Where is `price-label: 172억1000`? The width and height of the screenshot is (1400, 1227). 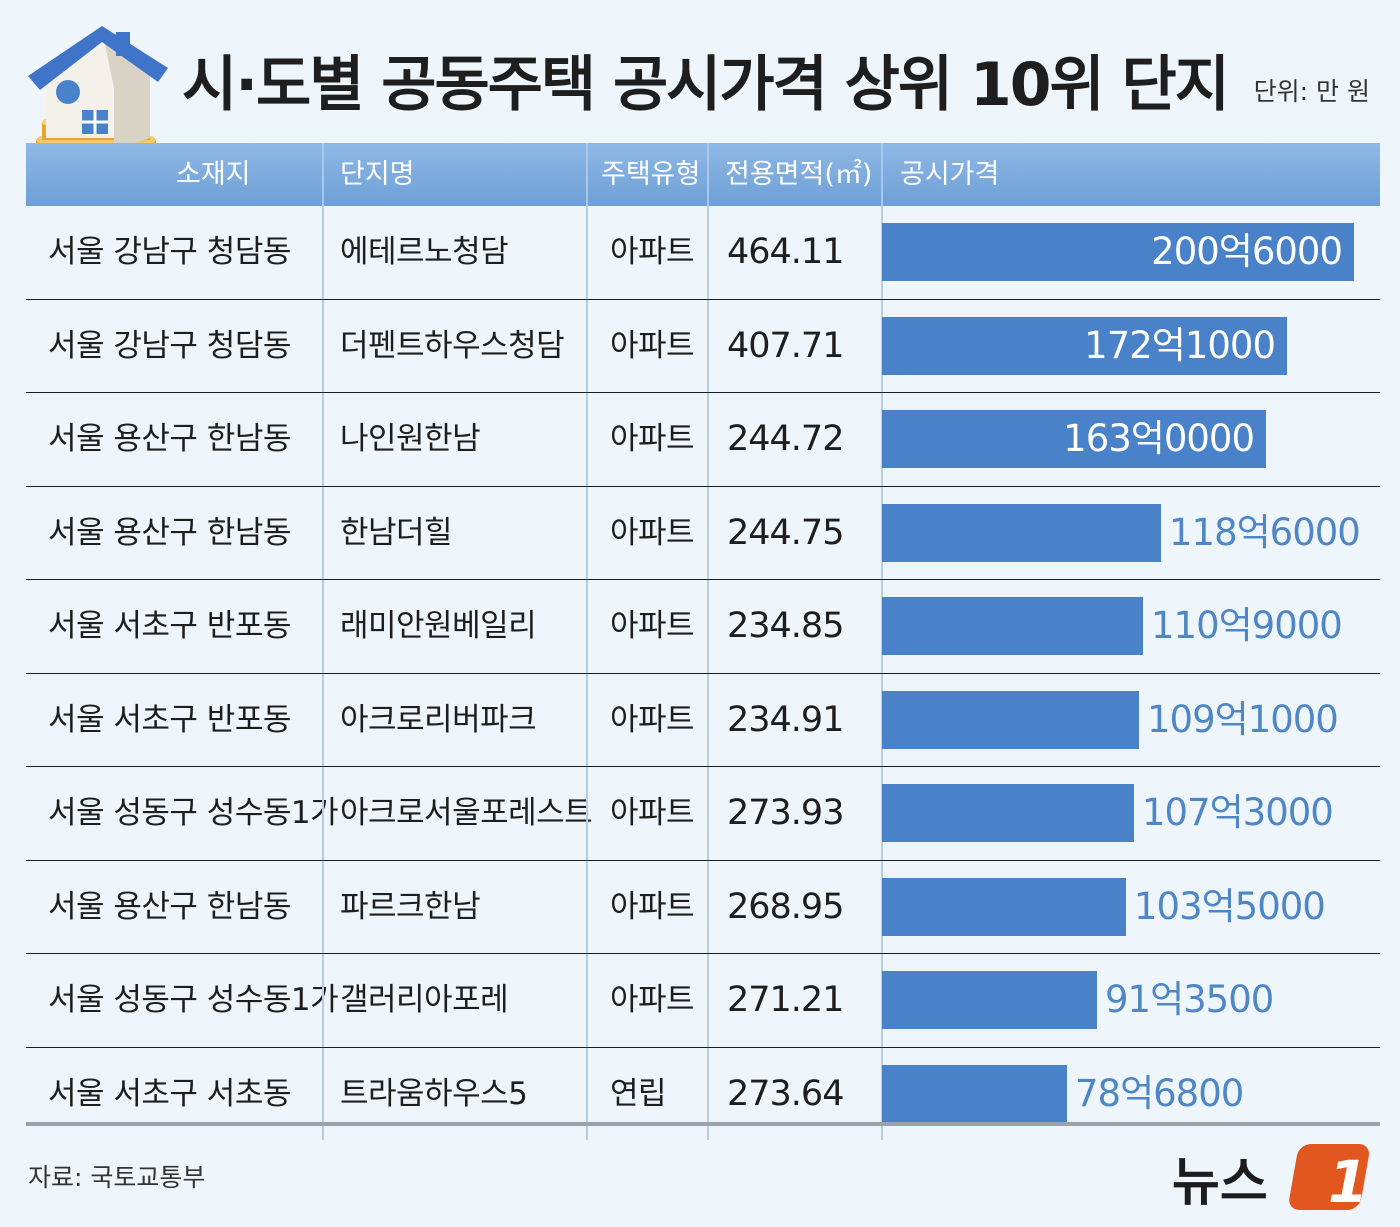
price-label: 172억1000 is located at coordinates (1180, 345).